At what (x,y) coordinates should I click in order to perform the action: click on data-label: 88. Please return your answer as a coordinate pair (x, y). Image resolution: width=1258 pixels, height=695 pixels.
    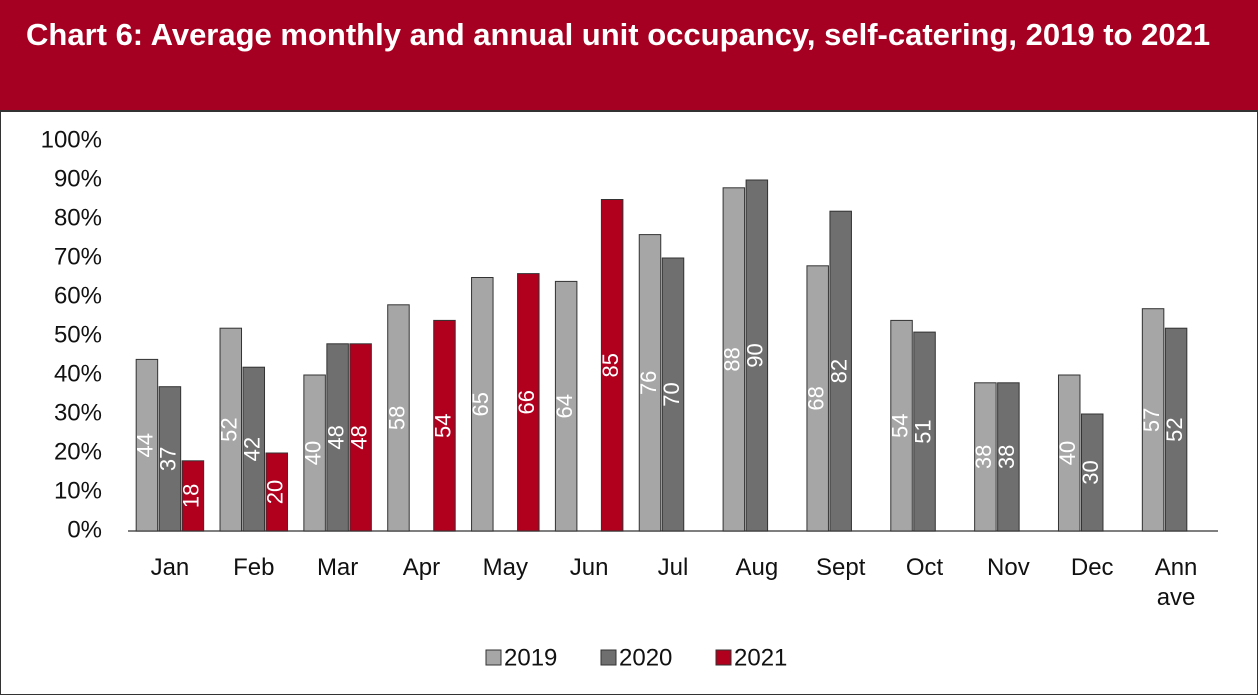
    Looking at the image, I should click on (732, 359).